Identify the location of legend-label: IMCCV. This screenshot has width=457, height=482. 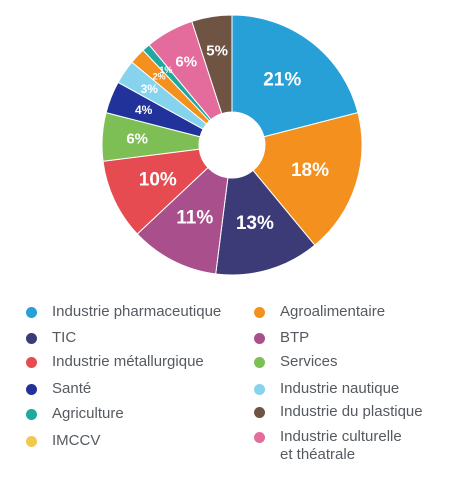
(76, 440).